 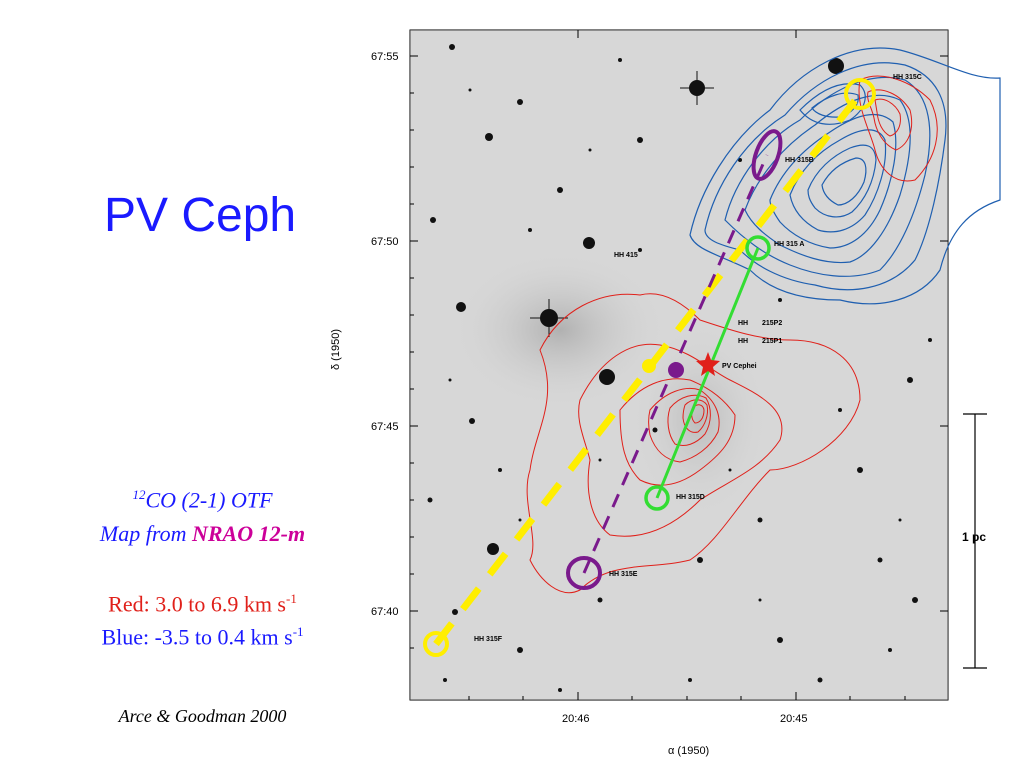 I want to click on hh315d-marker, so click(x=657, y=498).